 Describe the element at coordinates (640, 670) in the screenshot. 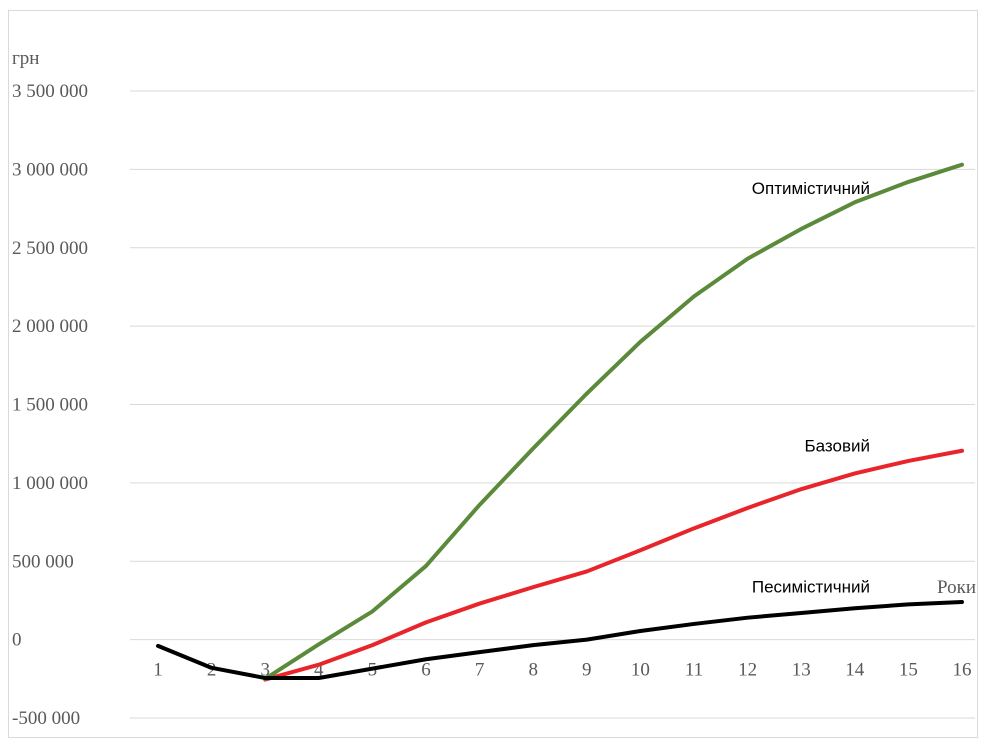

I see `x-tick-label: 10` at that location.